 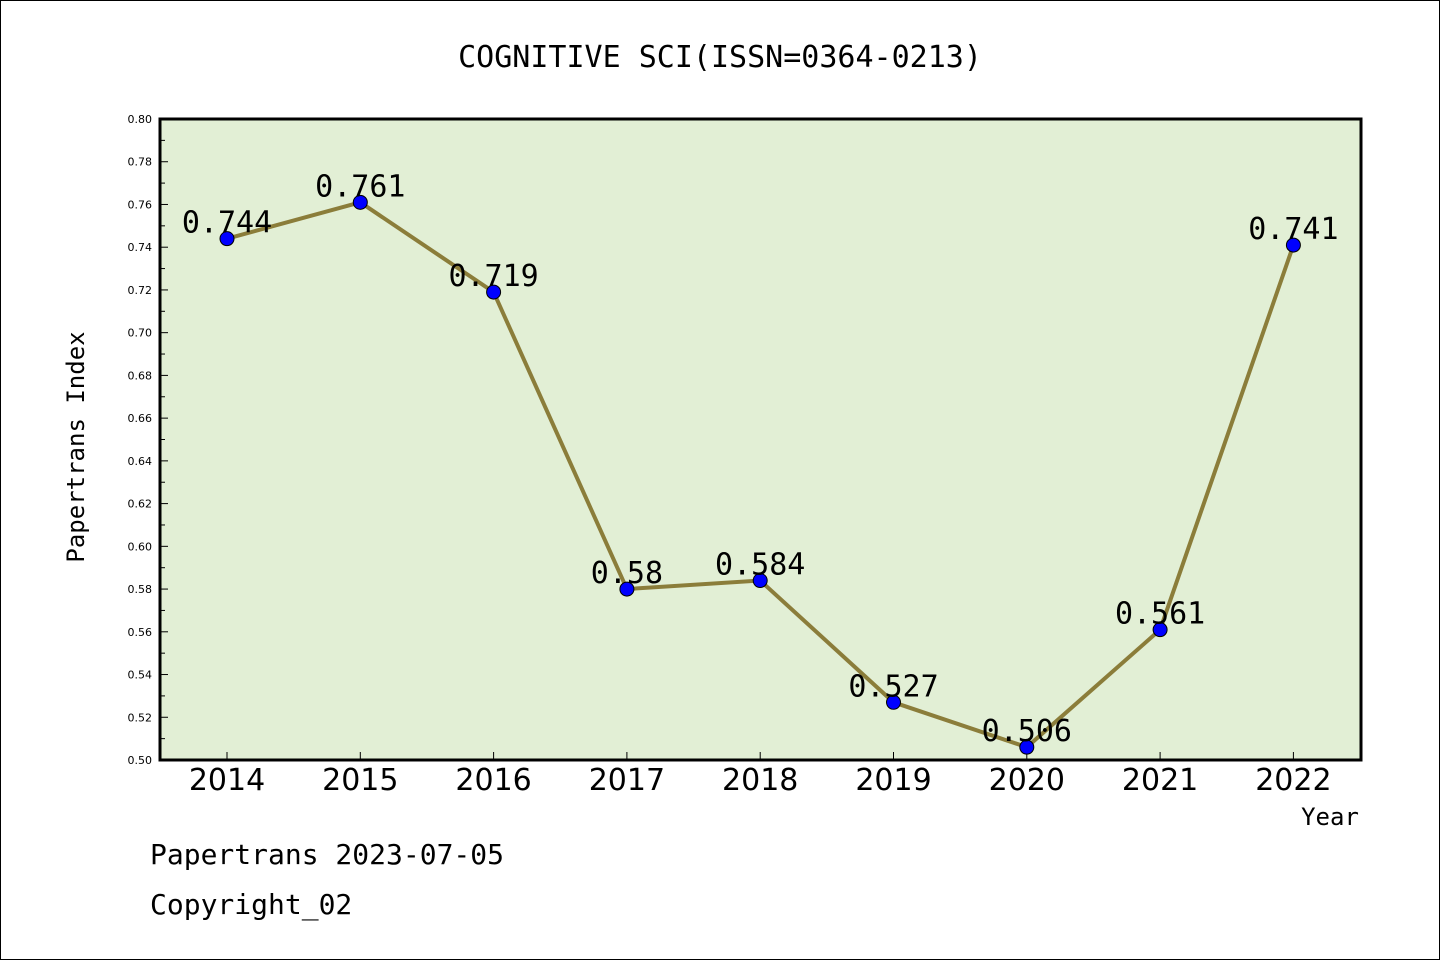 What do you see at coordinates (360, 186) in the screenshot?
I see `data-label: 0.761` at bounding box center [360, 186].